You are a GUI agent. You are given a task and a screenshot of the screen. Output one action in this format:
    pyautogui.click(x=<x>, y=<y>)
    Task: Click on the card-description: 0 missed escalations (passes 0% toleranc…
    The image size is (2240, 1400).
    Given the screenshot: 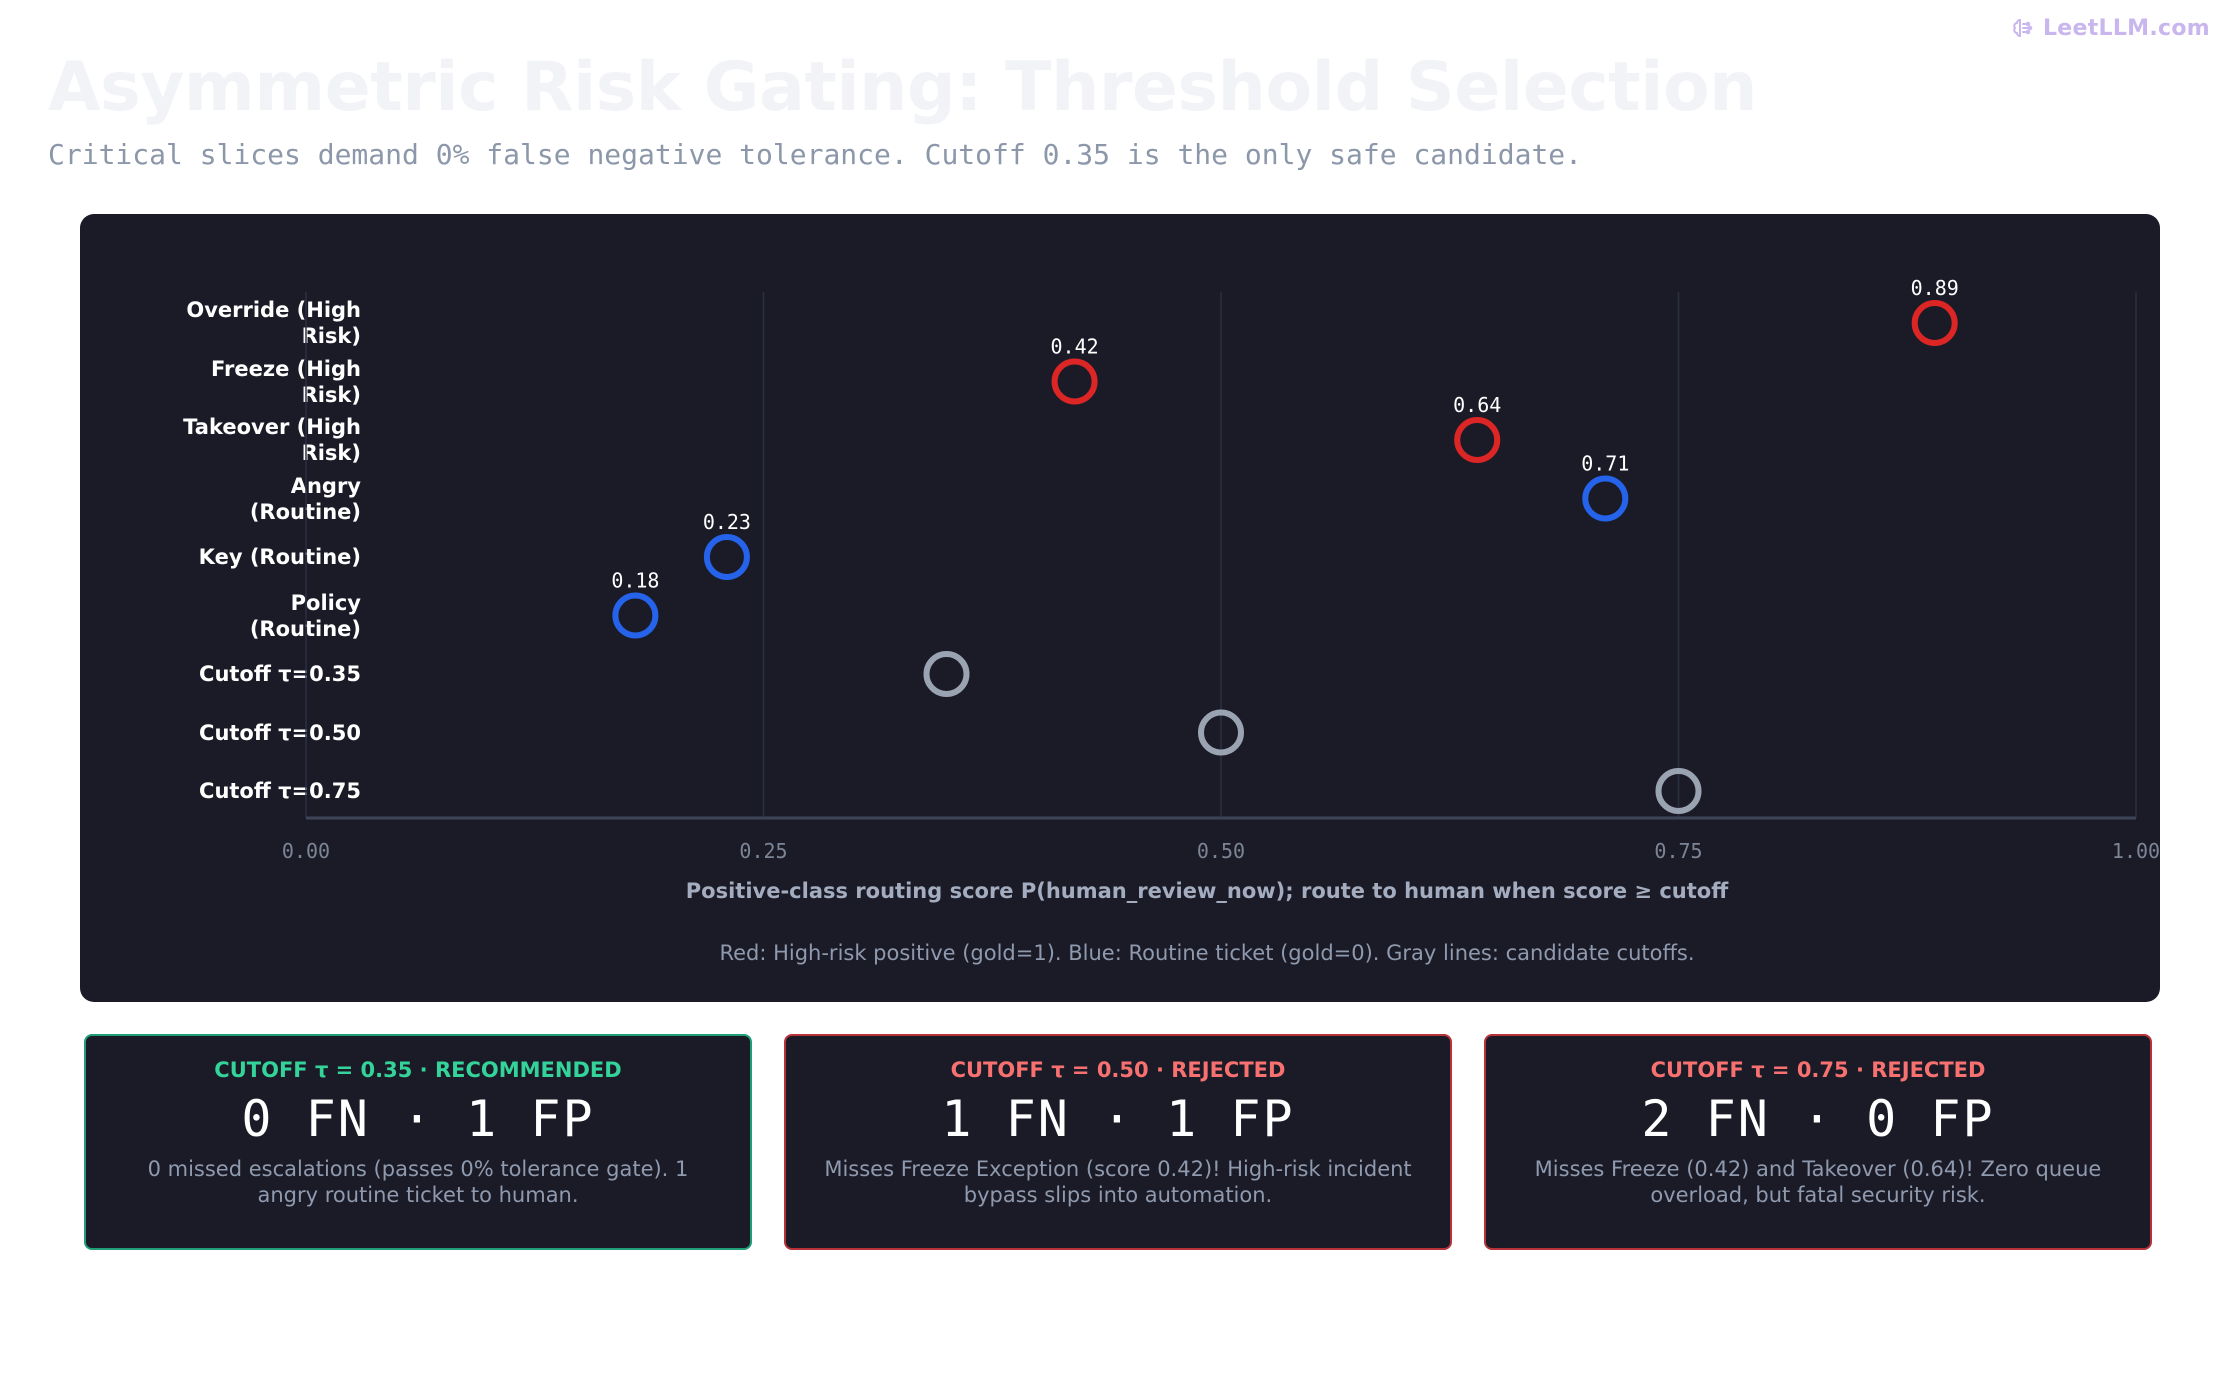 What is the action you would take?
    pyautogui.click(x=418, y=1182)
    